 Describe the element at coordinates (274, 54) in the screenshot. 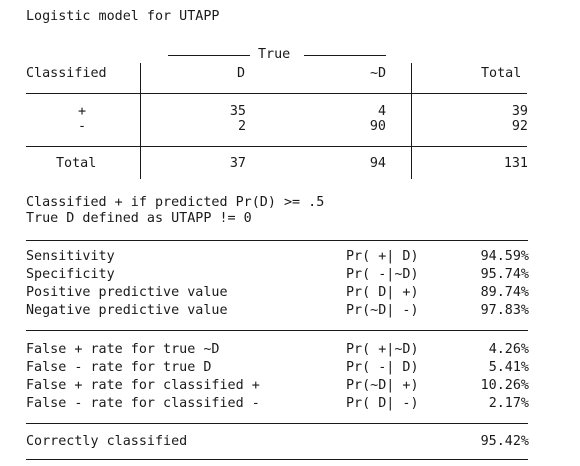

I see `true-header: True` at that location.